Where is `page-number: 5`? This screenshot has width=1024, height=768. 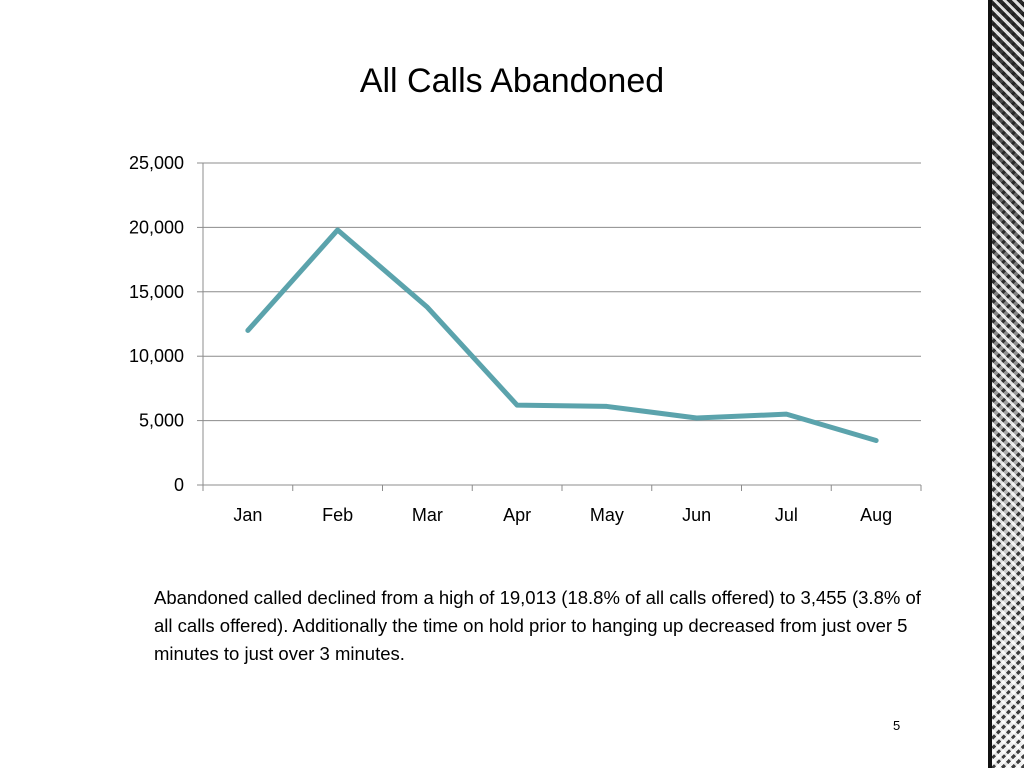
page-number: 5 is located at coordinates (897, 725).